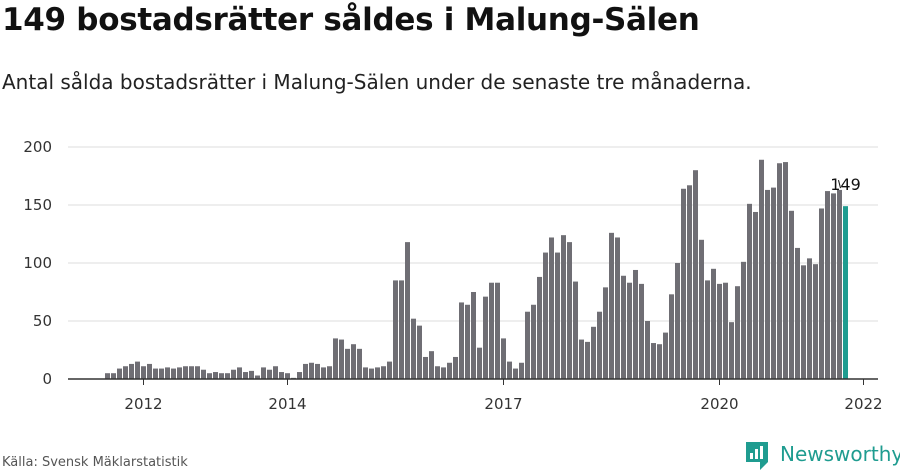  I want to click on x-tick-label: 2014, so click(287, 404).